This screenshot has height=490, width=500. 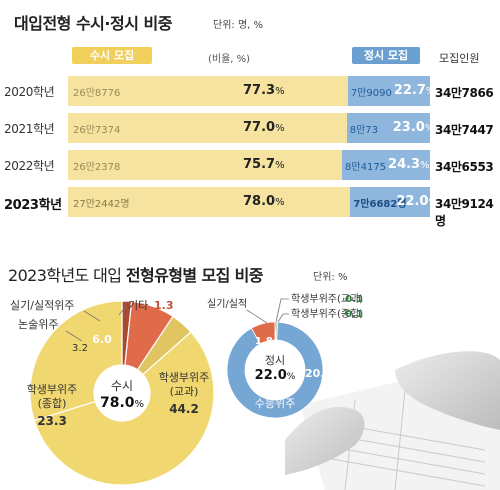 I want to click on year-label: 2023학년, so click(x=33, y=205).